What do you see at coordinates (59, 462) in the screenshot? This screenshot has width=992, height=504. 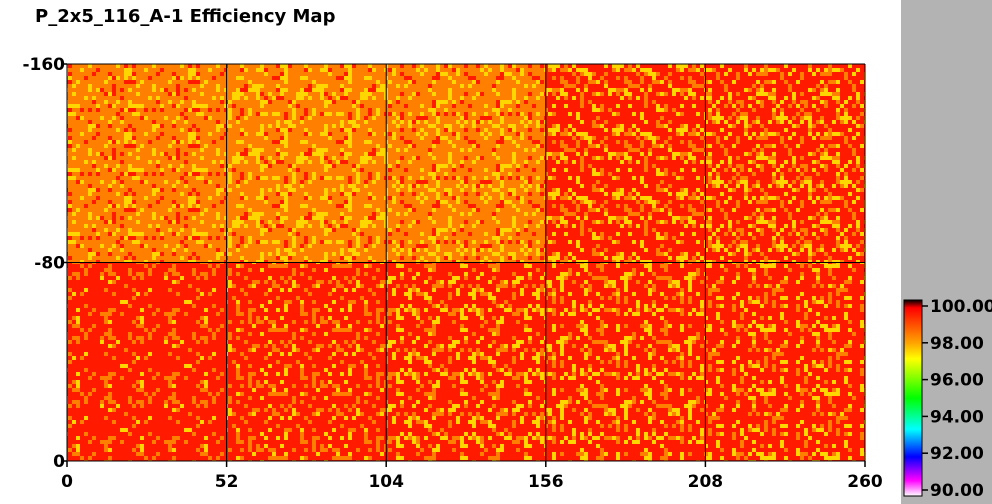 I see `y-tick-label: 0` at bounding box center [59, 462].